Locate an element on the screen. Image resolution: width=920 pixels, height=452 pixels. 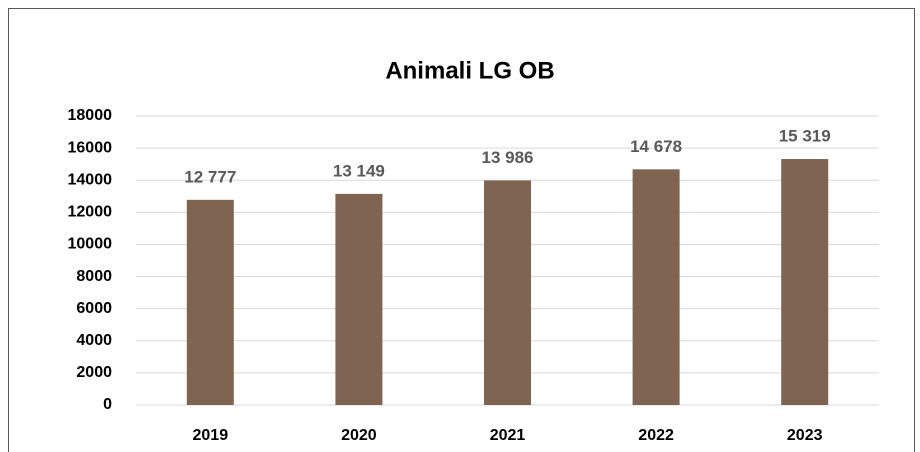
y-tick-label: 0 is located at coordinates (107, 404).